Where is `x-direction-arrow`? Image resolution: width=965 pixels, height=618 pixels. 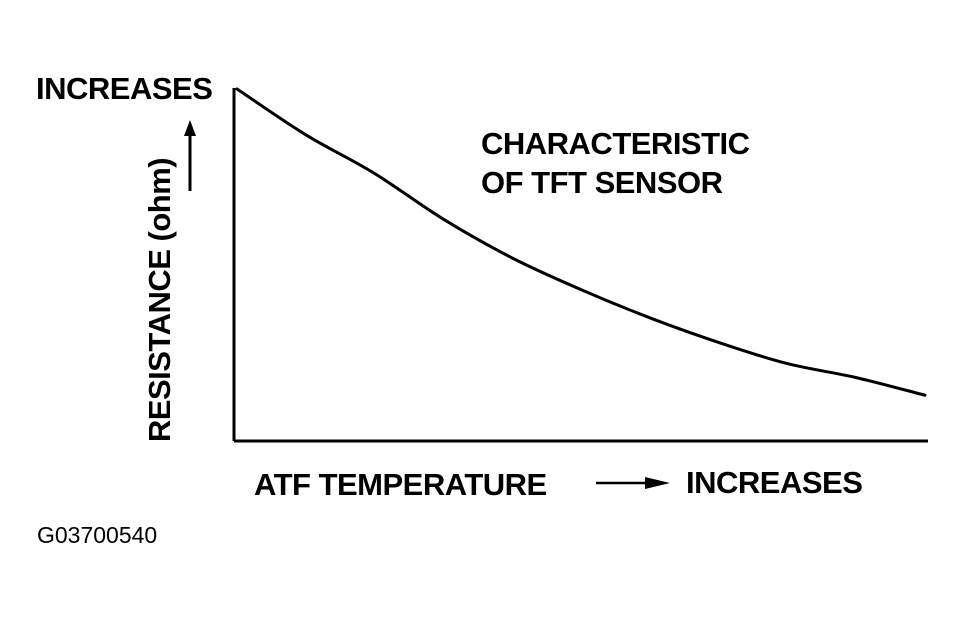 x-direction-arrow is located at coordinates (633, 483).